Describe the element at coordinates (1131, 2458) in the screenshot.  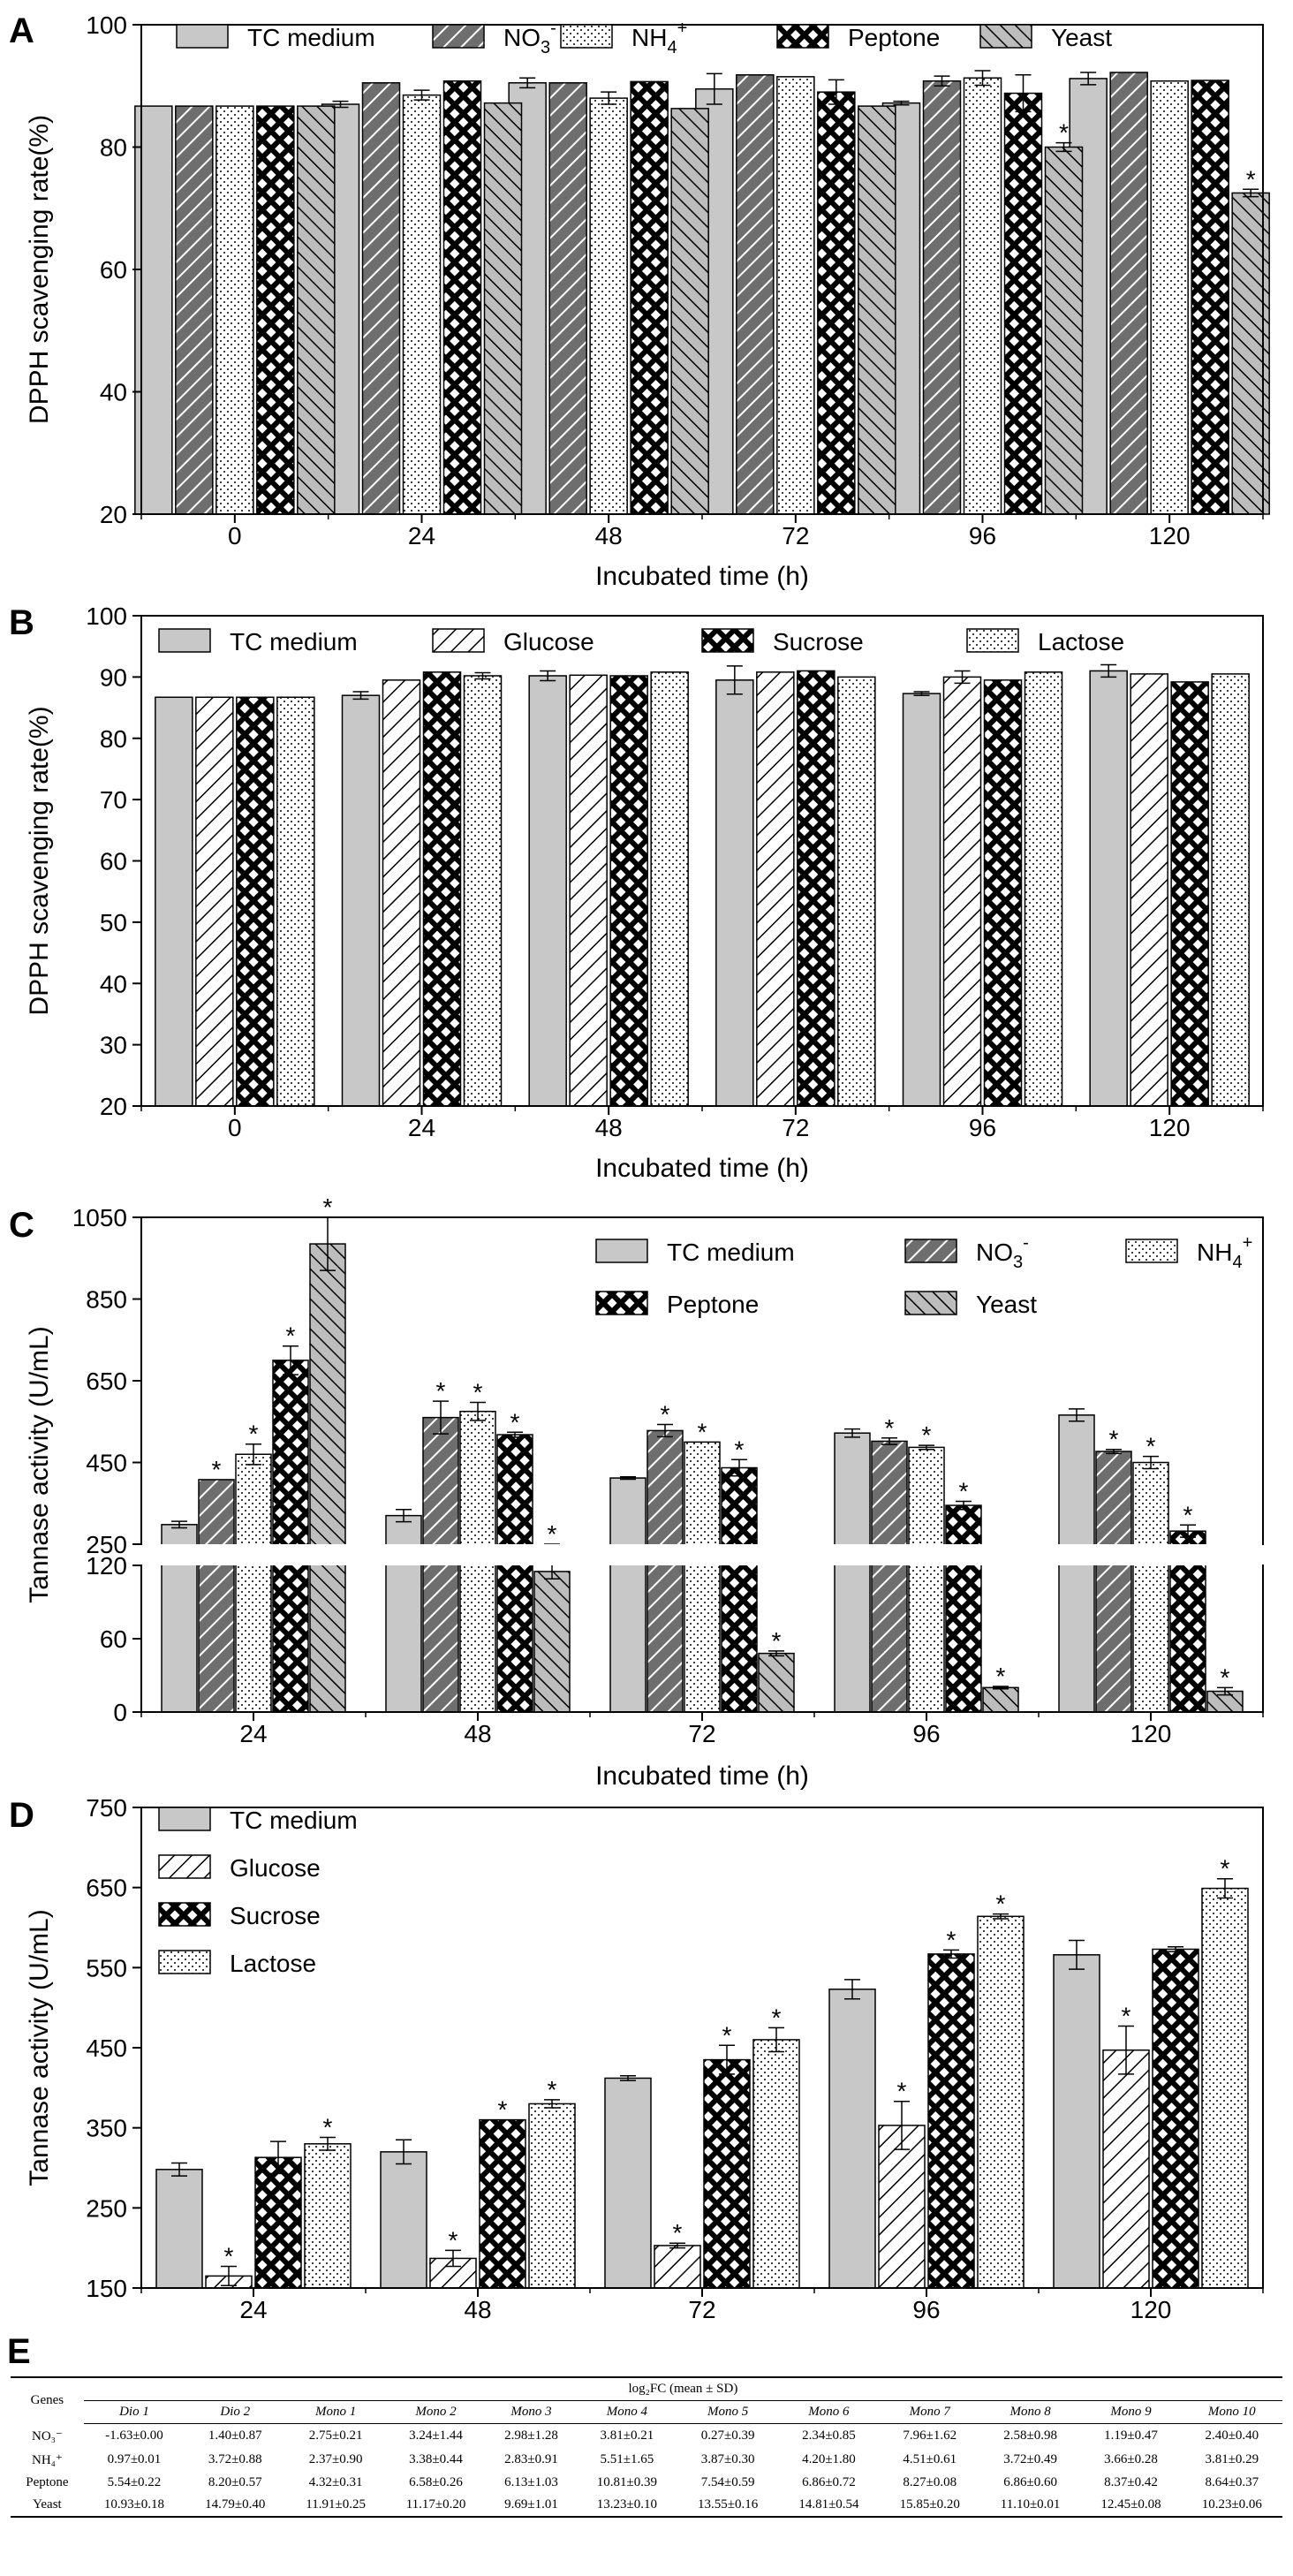
I see `table-cell: 3.66±0.28` at that location.